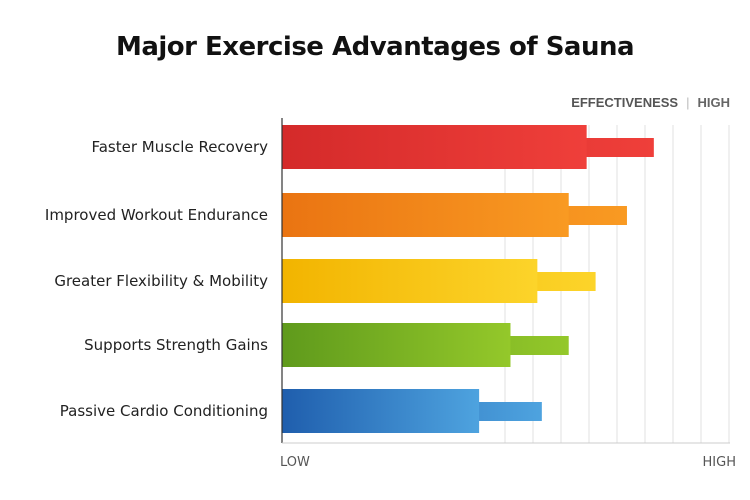 Image resolution: width=750 pixels, height=500 pixels. What do you see at coordinates (714, 102) in the screenshot?
I see `legend-high-label: HIGH` at bounding box center [714, 102].